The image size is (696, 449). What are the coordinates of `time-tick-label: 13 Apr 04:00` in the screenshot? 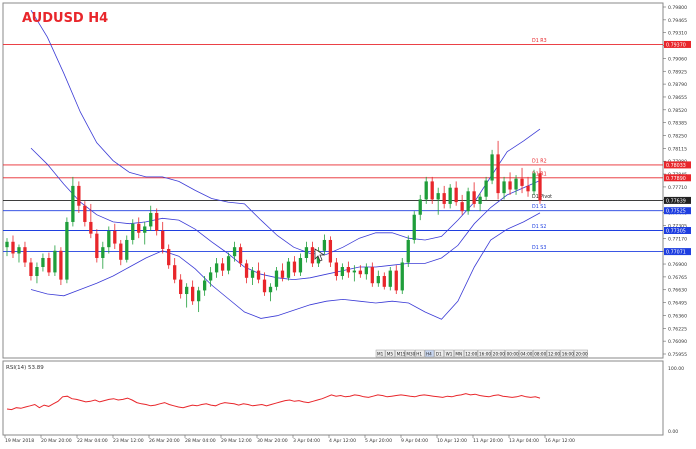 It's located at (524, 441).